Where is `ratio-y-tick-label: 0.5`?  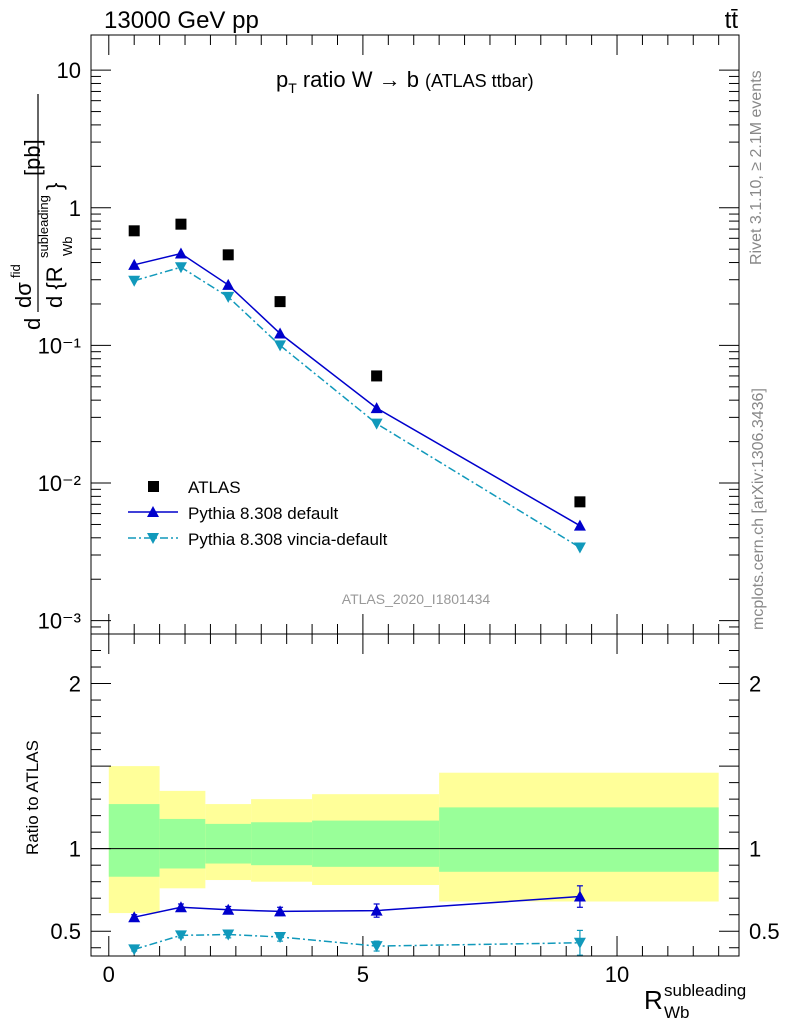 ratio-y-tick-label: 0.5 is located at coordinates (65, 931).